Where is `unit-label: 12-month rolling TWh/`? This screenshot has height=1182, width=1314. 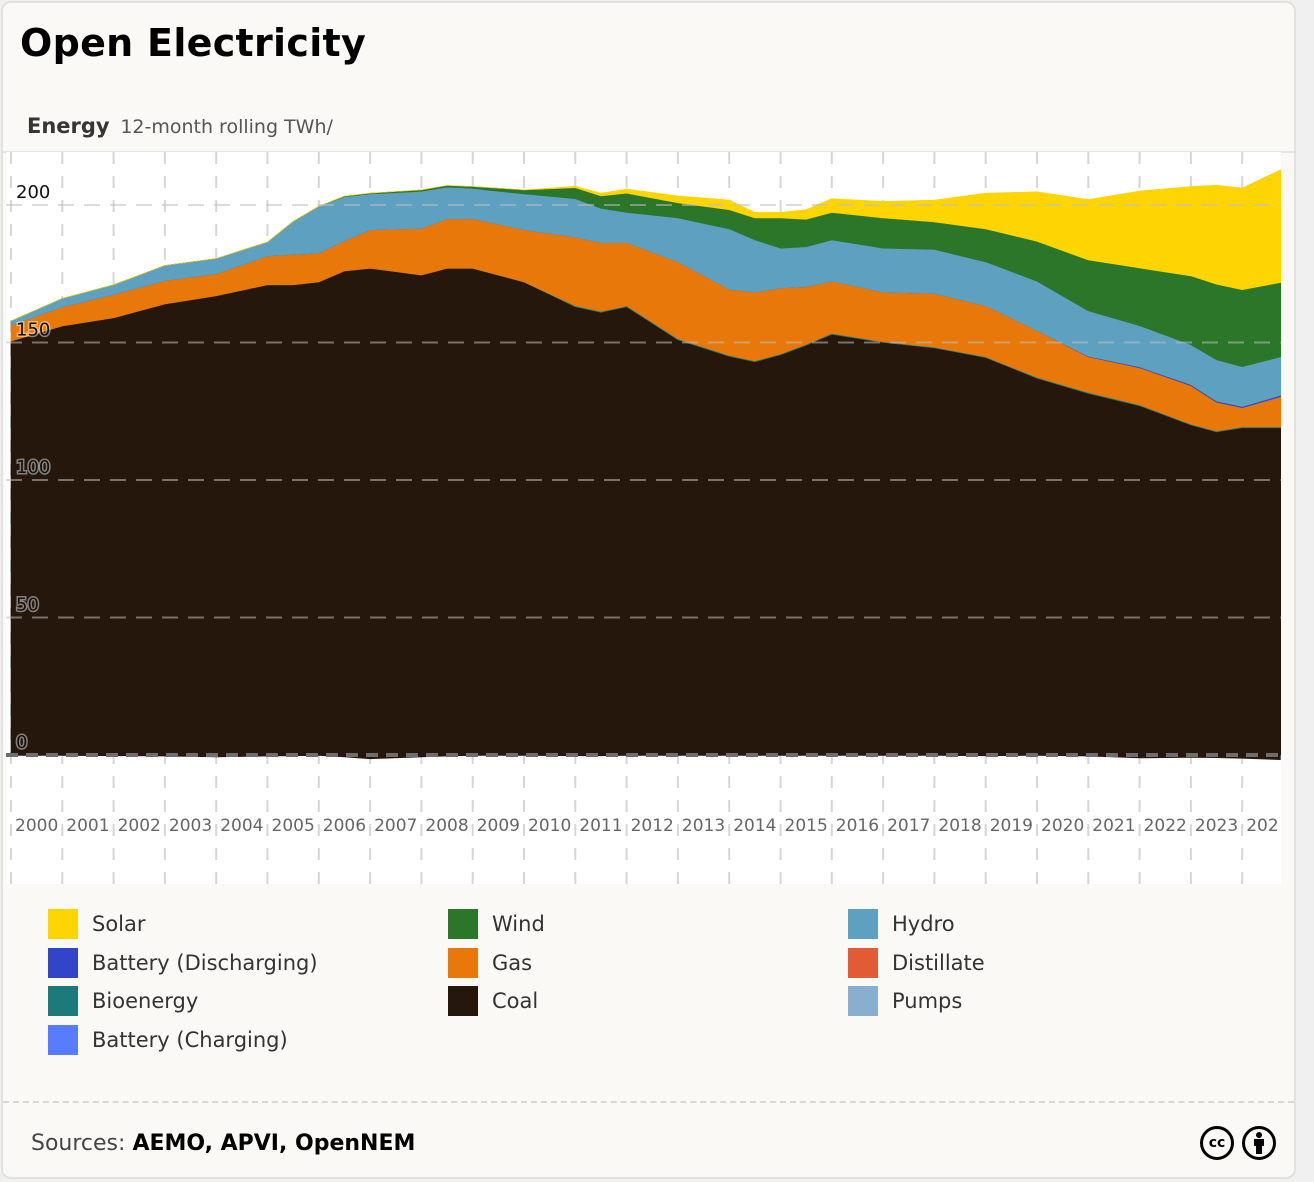
unit-label: 12-month rolling TWh/ is located at coordinates (226, 127).